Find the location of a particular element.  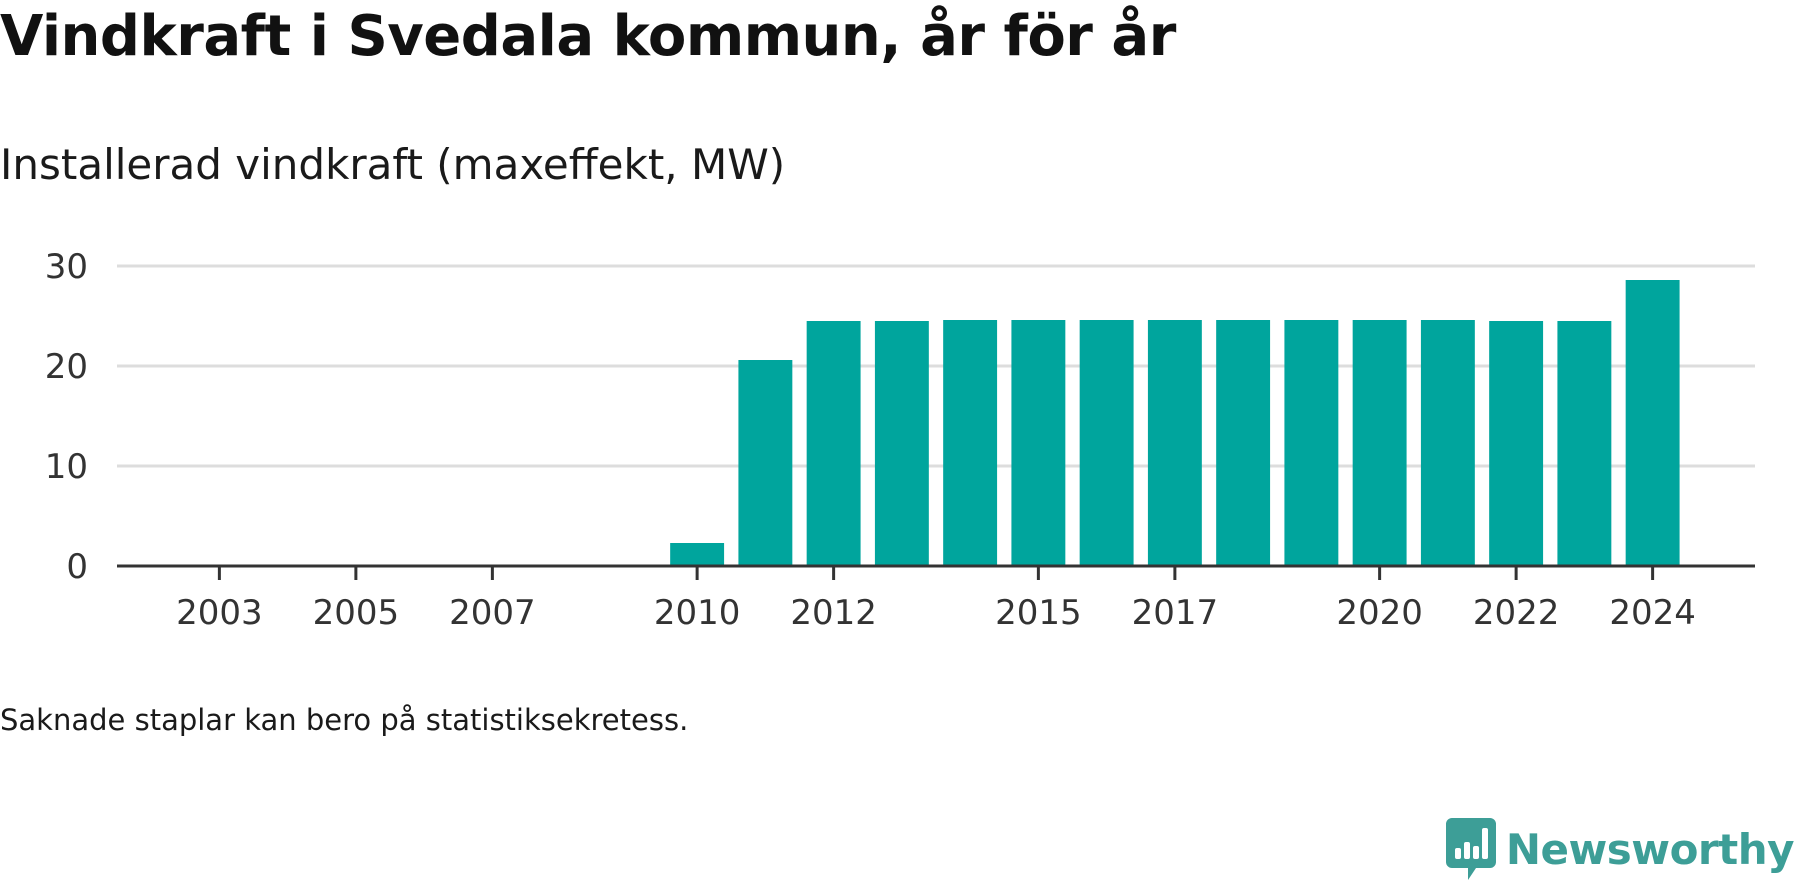

x-tick-label: 2024 is located at coordinates (1652, 613).